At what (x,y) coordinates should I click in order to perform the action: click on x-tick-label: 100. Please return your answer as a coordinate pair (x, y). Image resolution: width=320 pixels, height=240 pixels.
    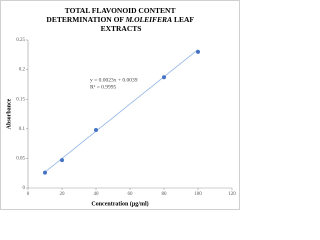
    Looking at the image, I should click on (198, 194).